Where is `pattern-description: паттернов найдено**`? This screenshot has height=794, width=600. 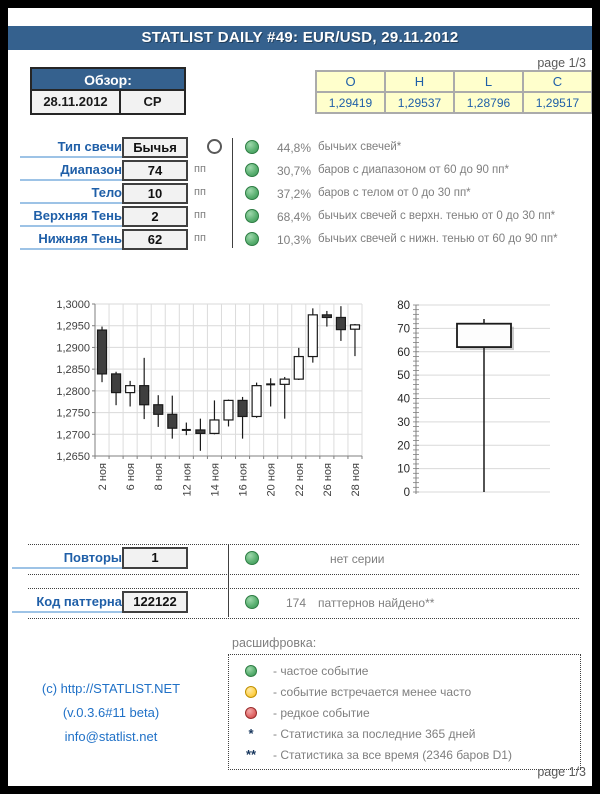
pattern-description: паттернов найдено** is located at coordinates (376, 603).